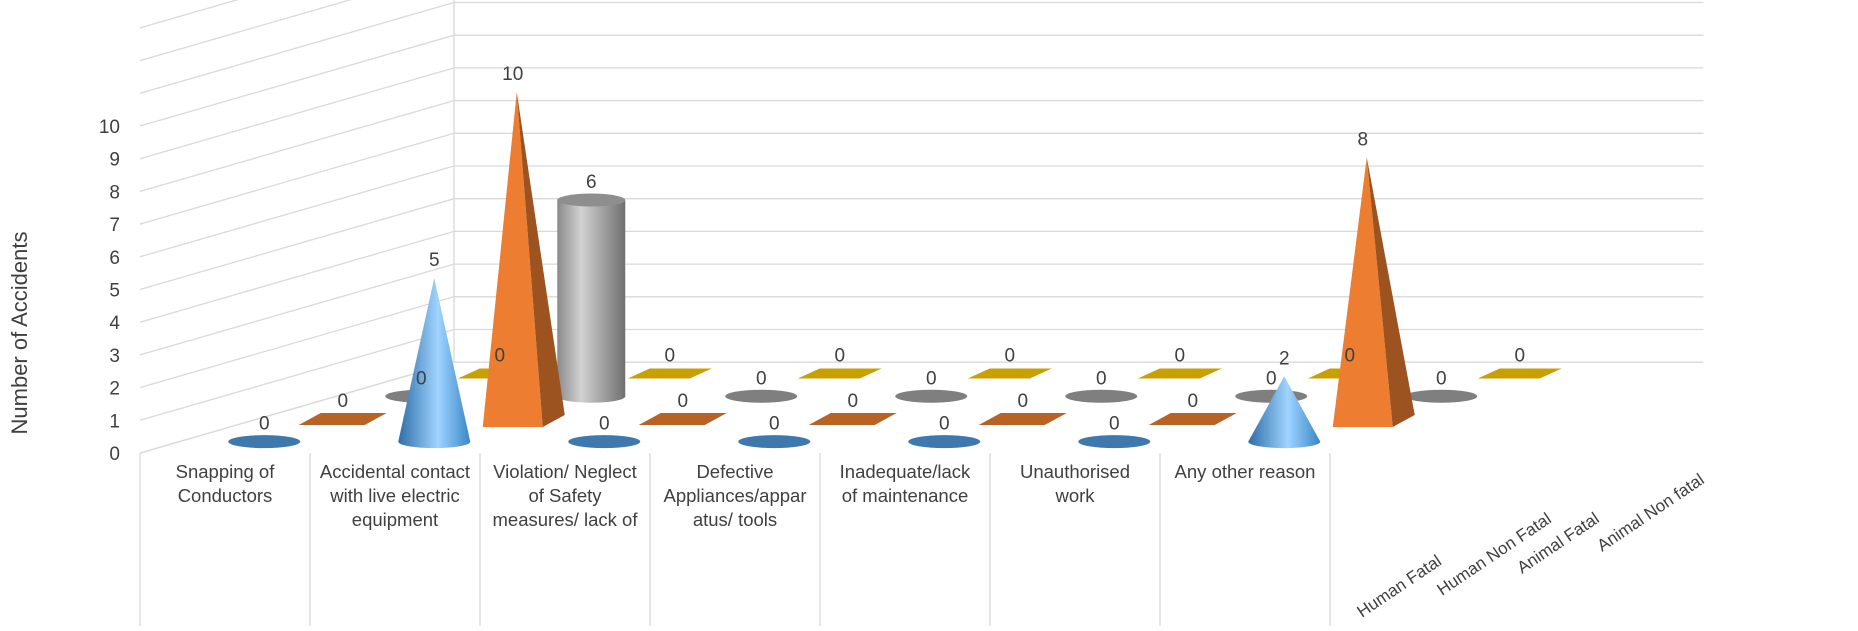 The height and width of the screenshot is (631, 1858). I want to click on category-label: Unauthorised, so click(1075, 471).